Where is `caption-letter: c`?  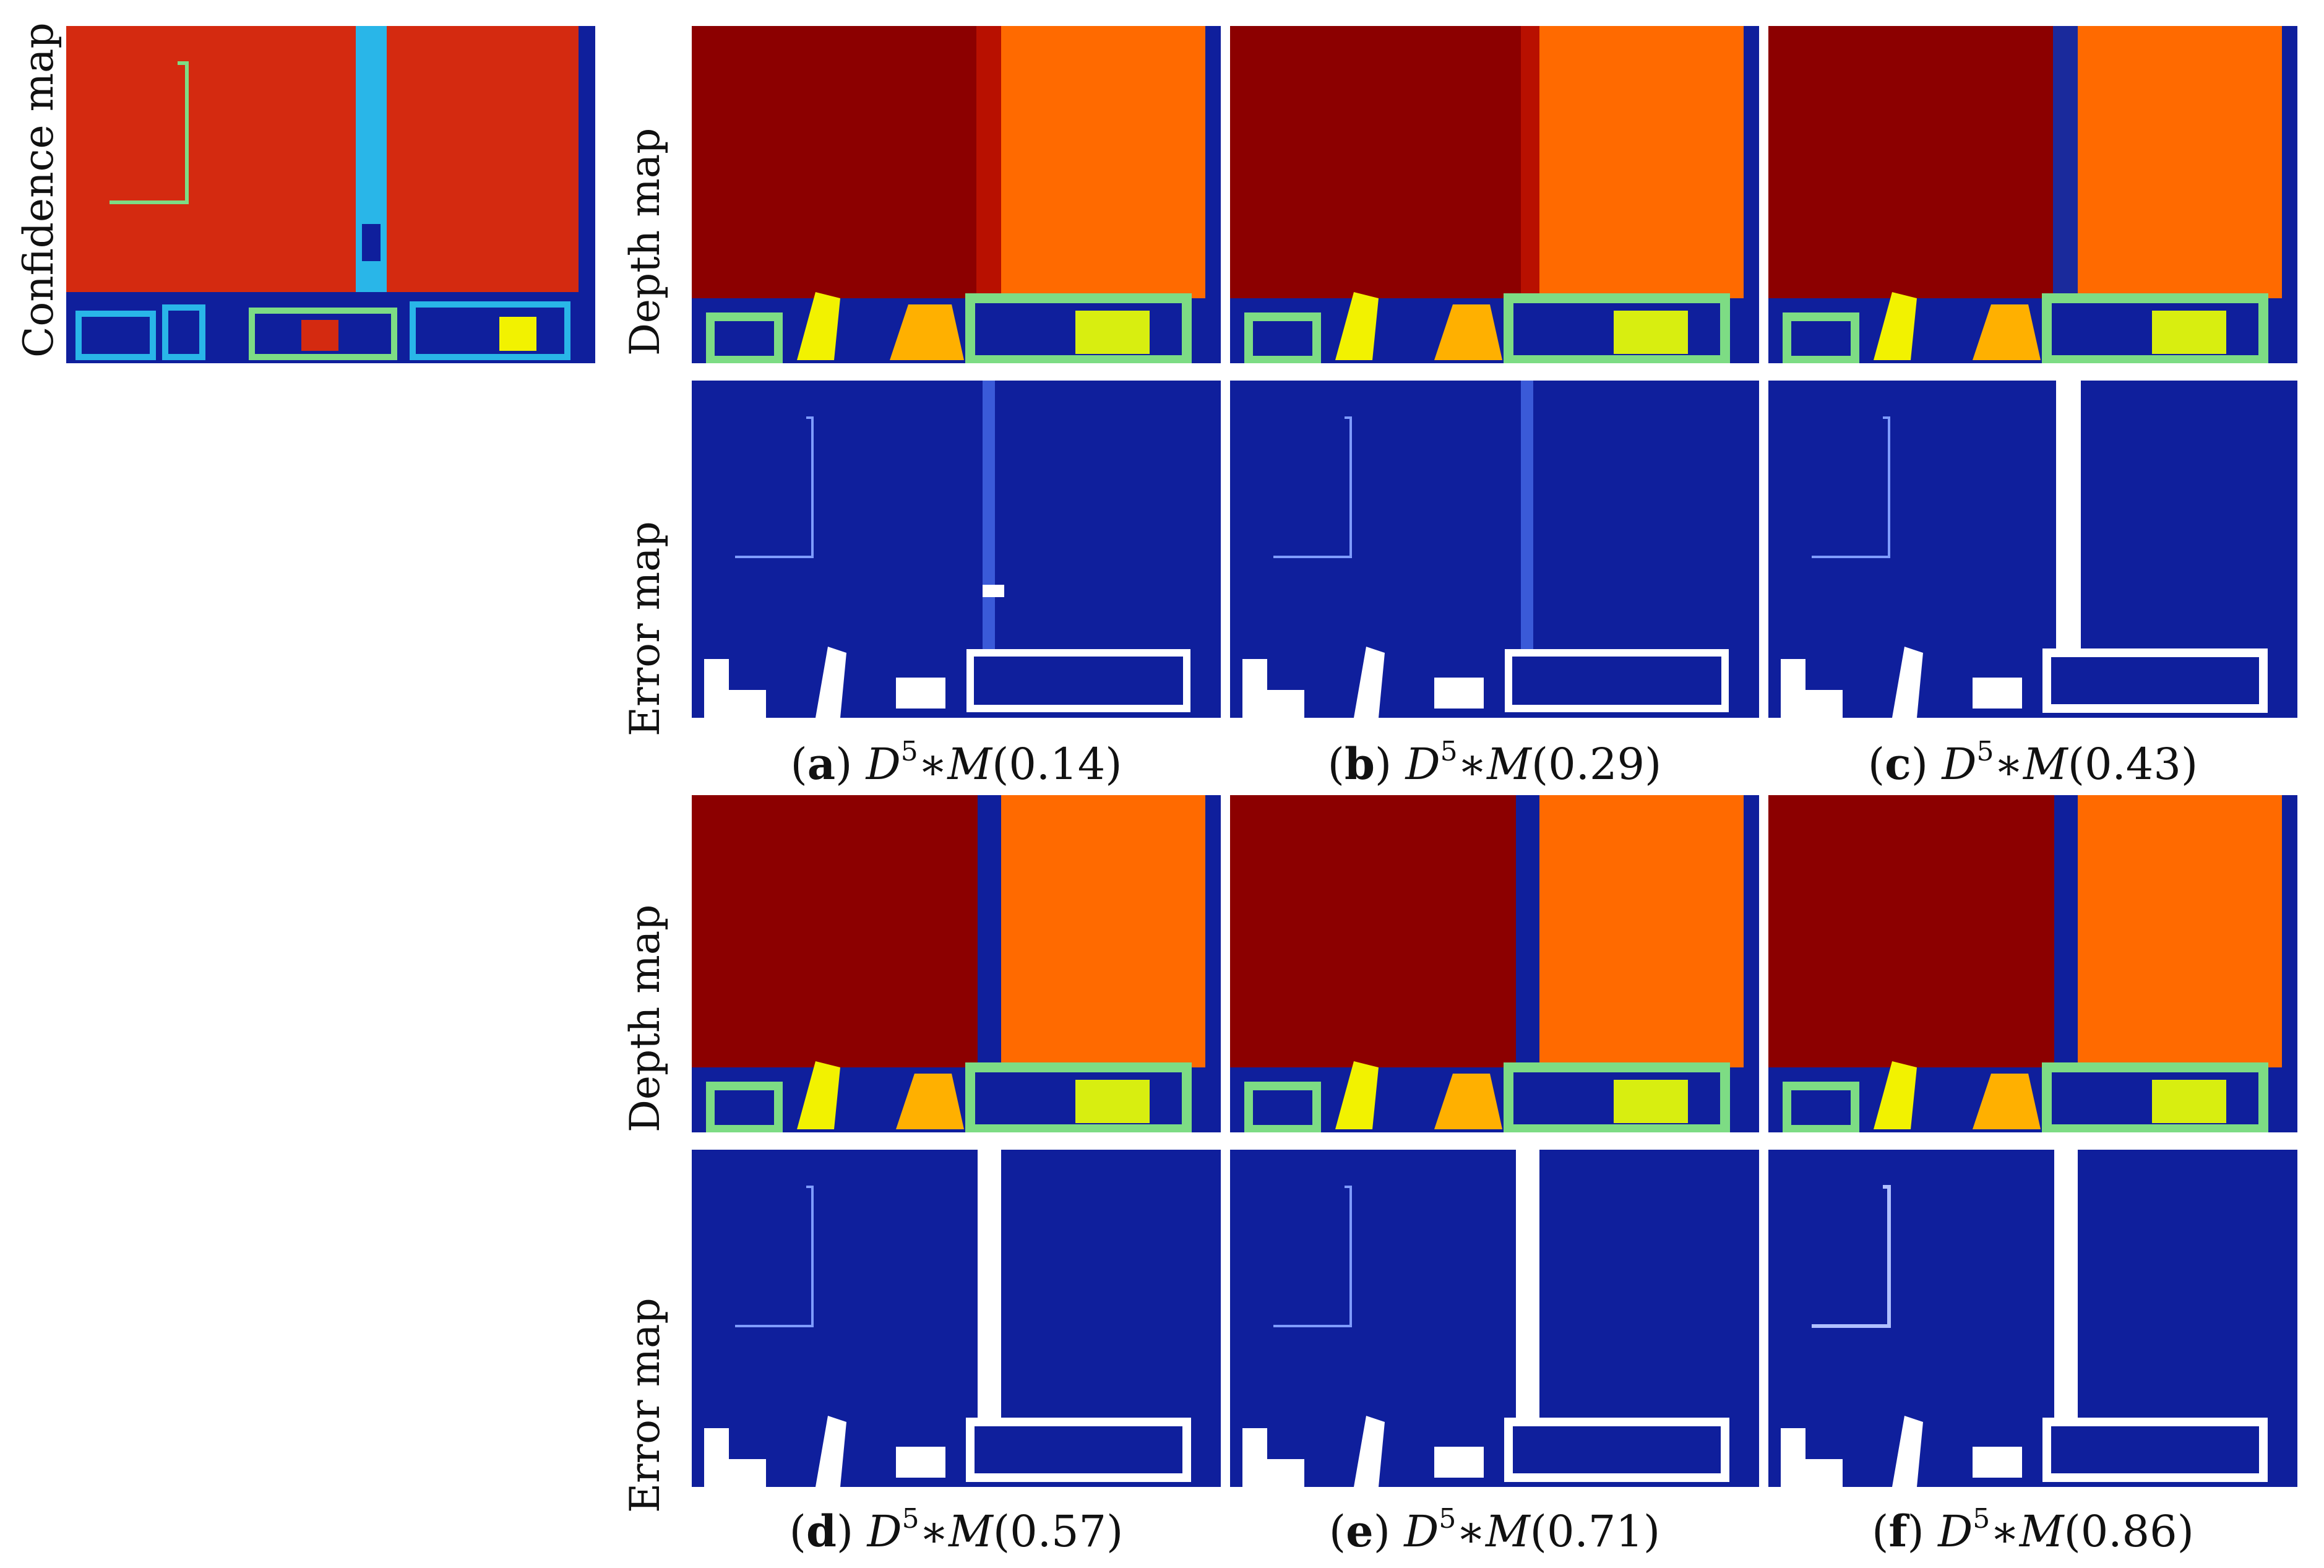
caption-letter: c is located at coordinates (1898, 764).